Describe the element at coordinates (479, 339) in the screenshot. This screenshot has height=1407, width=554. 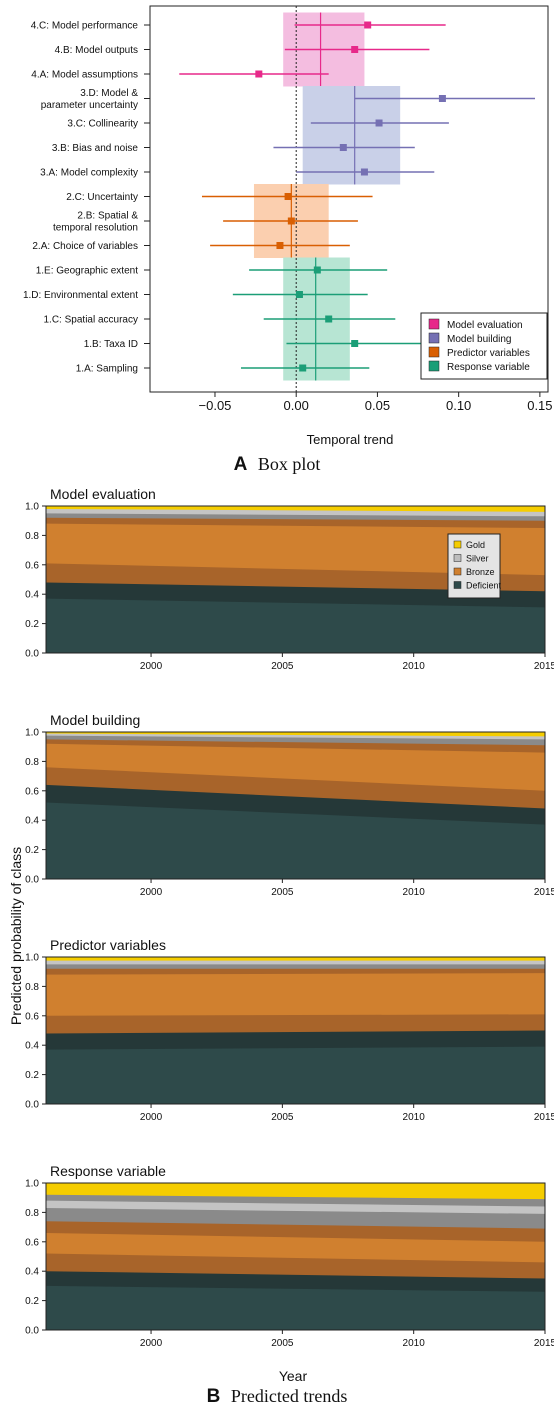
I see `legend-label: Model building` at that location.